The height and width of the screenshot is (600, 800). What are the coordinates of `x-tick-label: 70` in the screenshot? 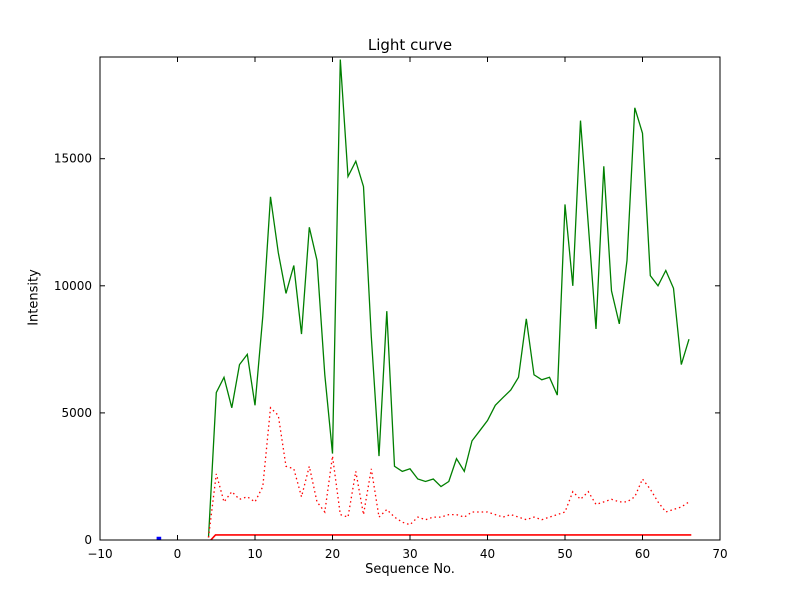 It's located at (719, 554).